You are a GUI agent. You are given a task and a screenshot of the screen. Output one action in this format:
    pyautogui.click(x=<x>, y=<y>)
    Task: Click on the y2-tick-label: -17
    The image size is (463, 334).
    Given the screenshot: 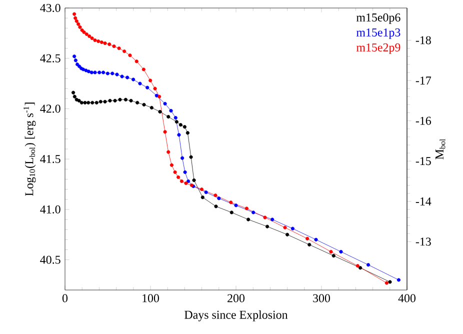 What is the action you would take?
    pyautogui.click(x=424, y=80)
    